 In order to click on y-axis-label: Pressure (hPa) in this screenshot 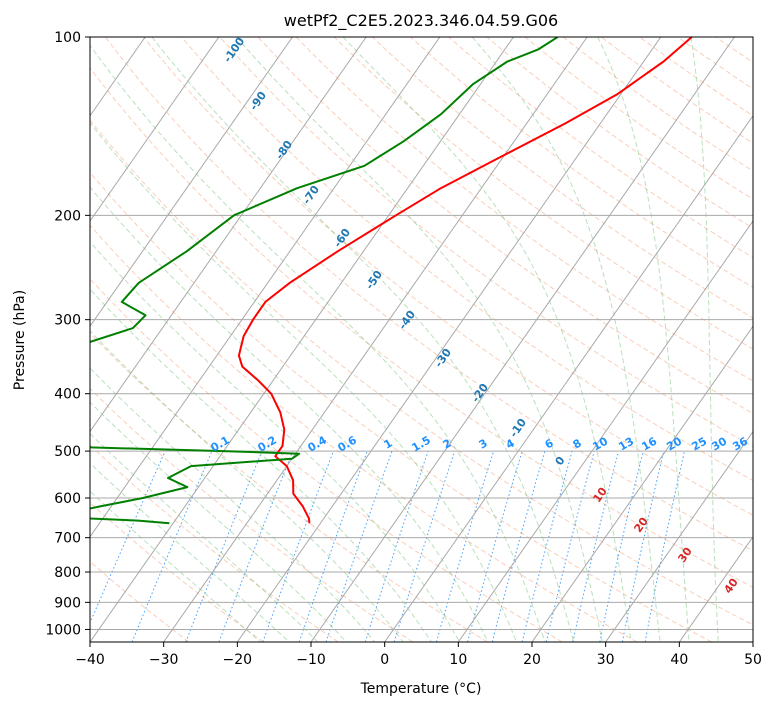, I will do `click(20, 340)`.